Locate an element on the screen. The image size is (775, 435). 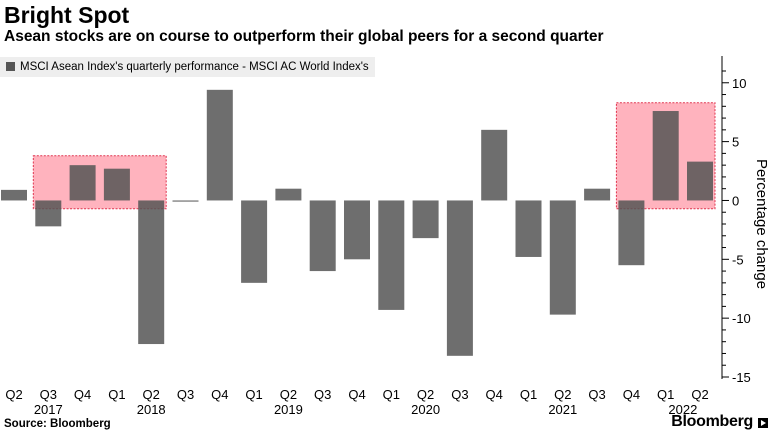
legend-swatch is located at coordinates (10, 66).